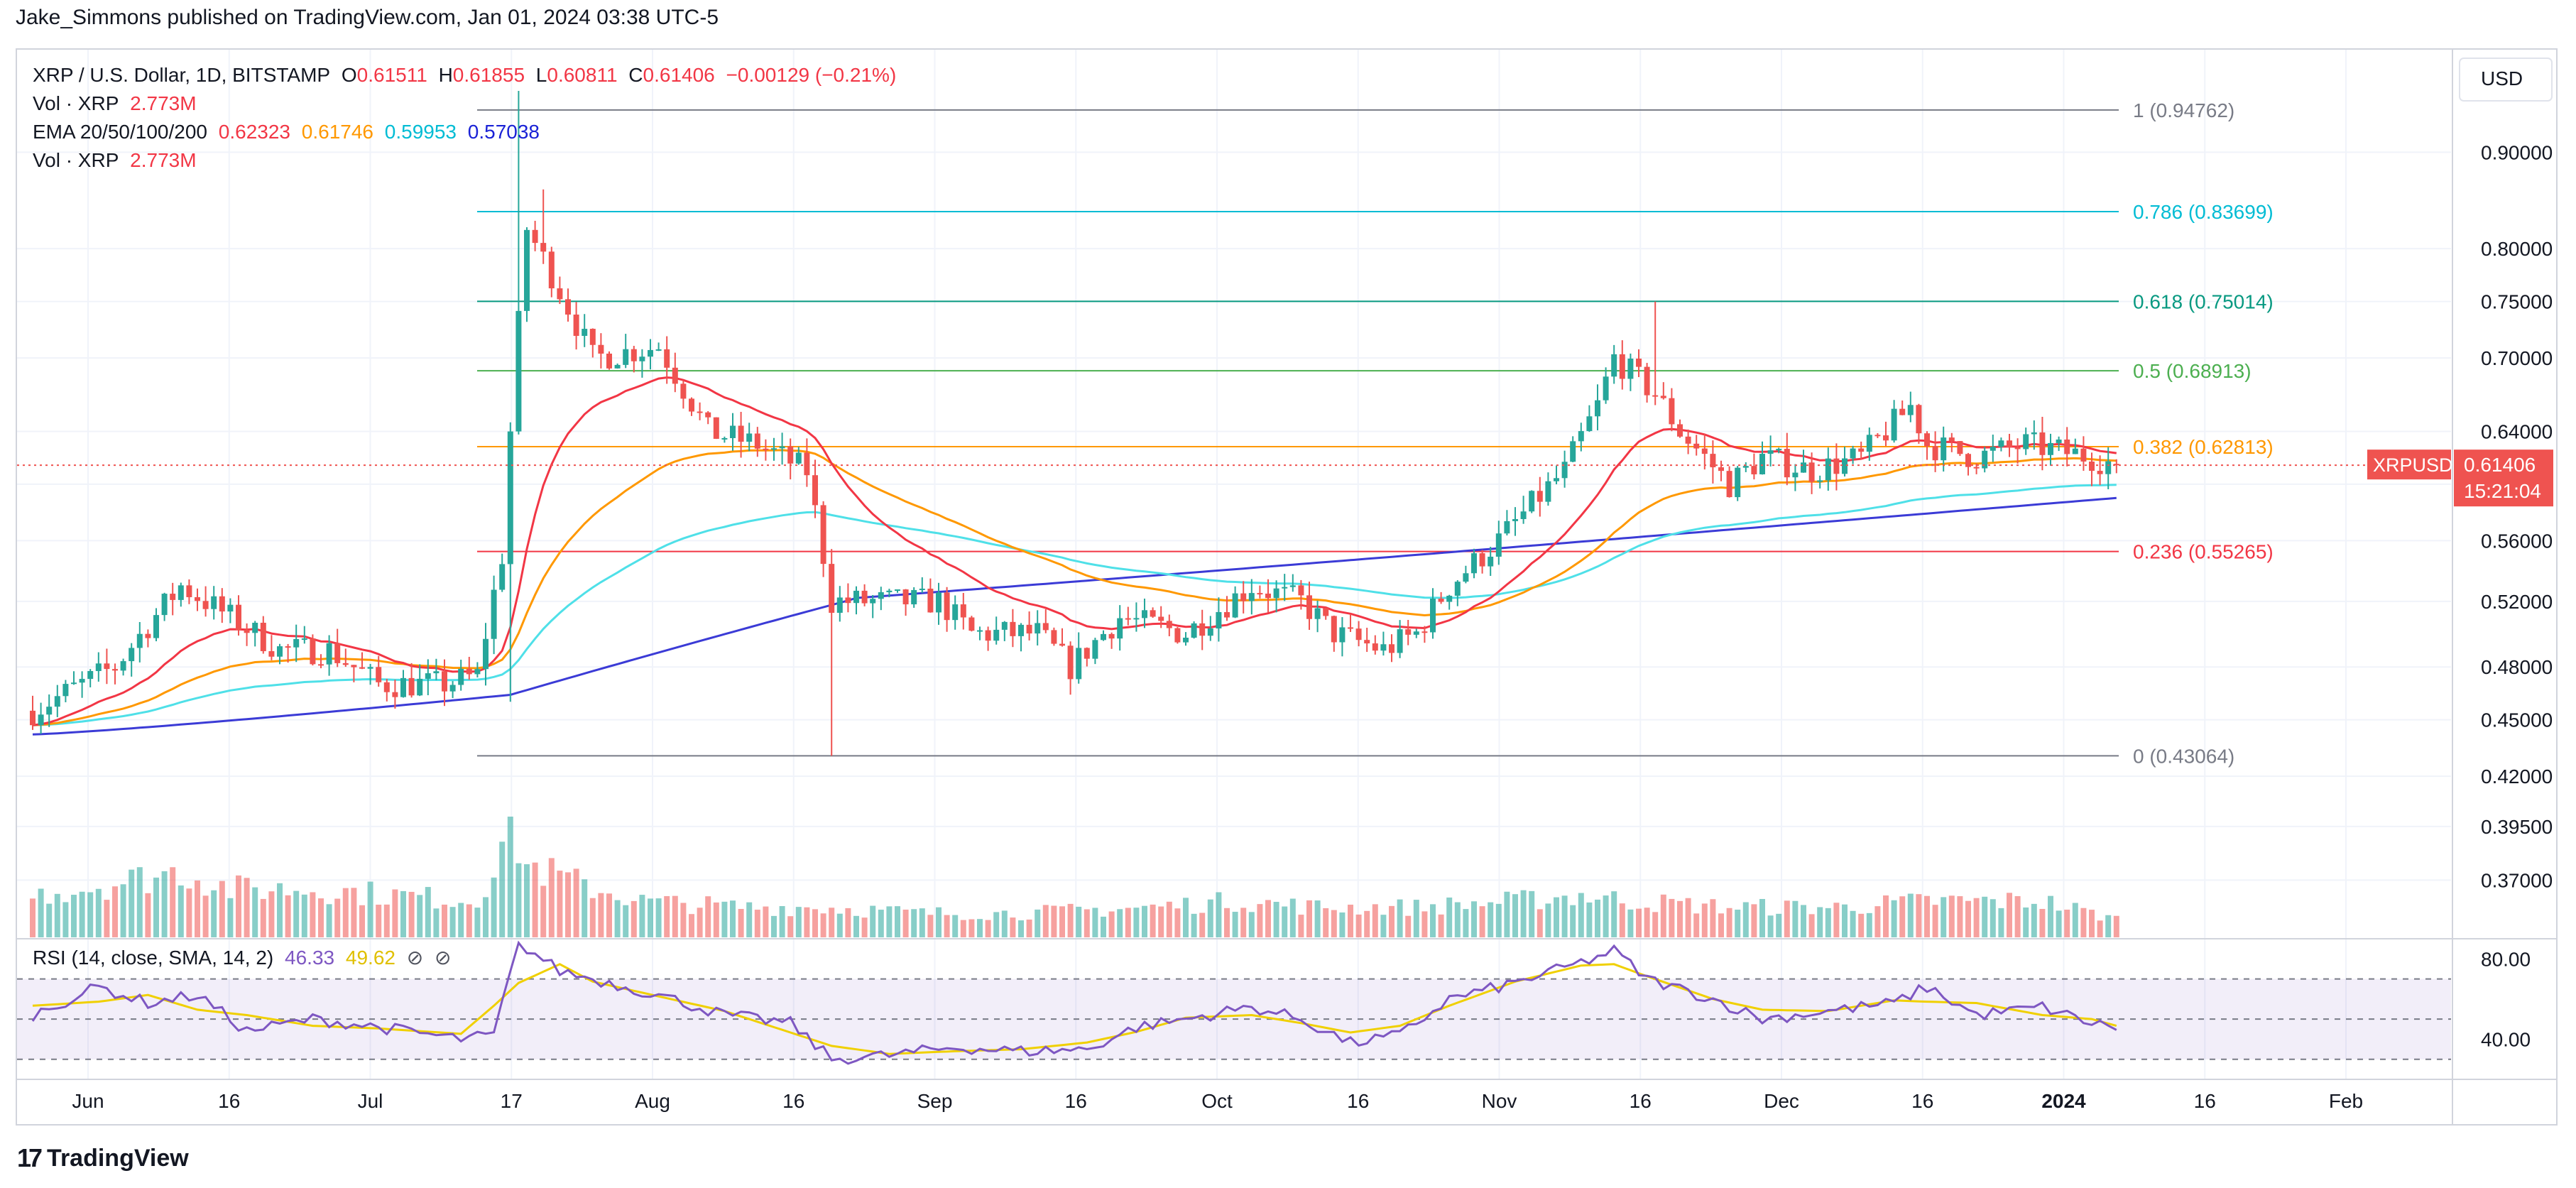 The height and width of the screenshot is (1188, 2576). What do you see at coordinates (443, 958) in the screenshot?
I see `hide-indicator-icon-2: ⊘` at bounding box center [443, 958].